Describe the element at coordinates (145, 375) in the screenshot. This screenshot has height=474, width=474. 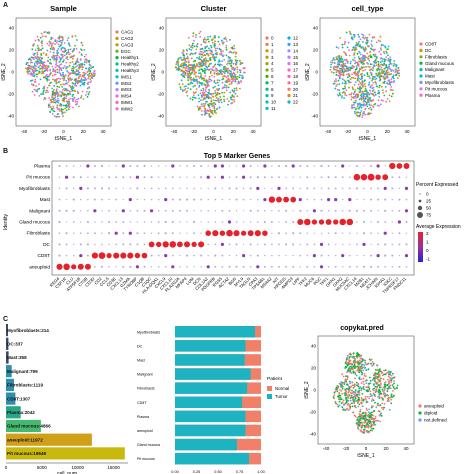
I see `stack-category: Malignant` at that location.